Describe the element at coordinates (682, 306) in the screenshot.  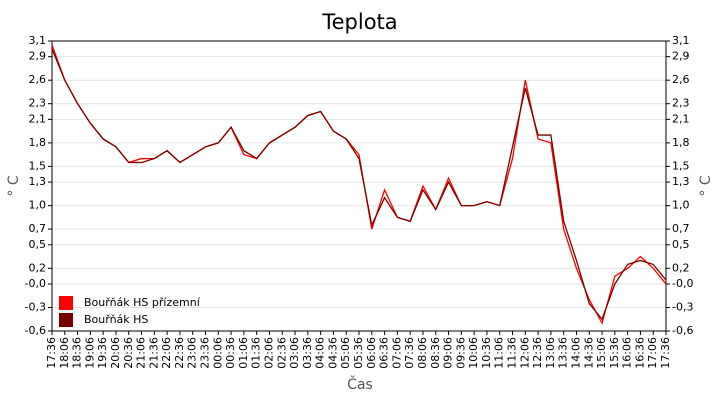
I see `y2-tick-label: -0,3` at that location.